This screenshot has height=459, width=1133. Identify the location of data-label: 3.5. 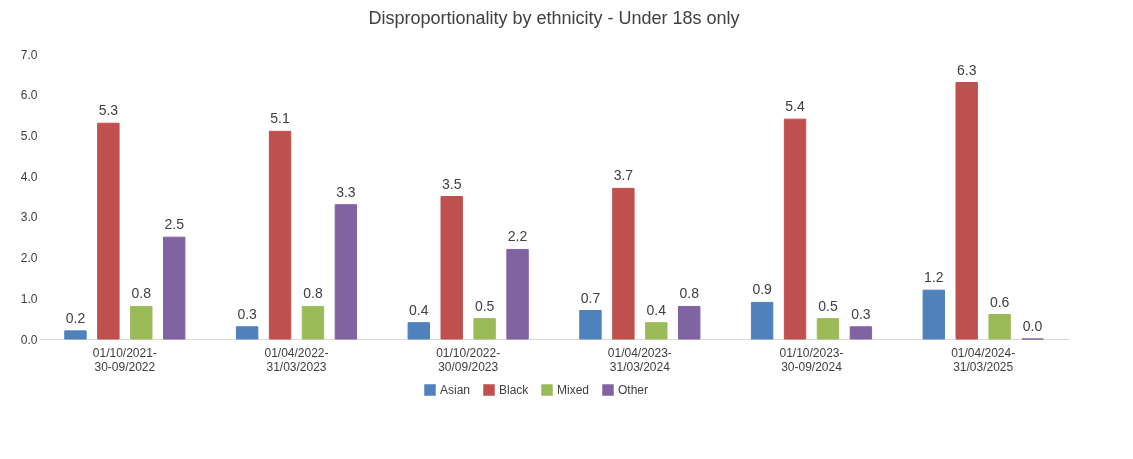
(451, 183).